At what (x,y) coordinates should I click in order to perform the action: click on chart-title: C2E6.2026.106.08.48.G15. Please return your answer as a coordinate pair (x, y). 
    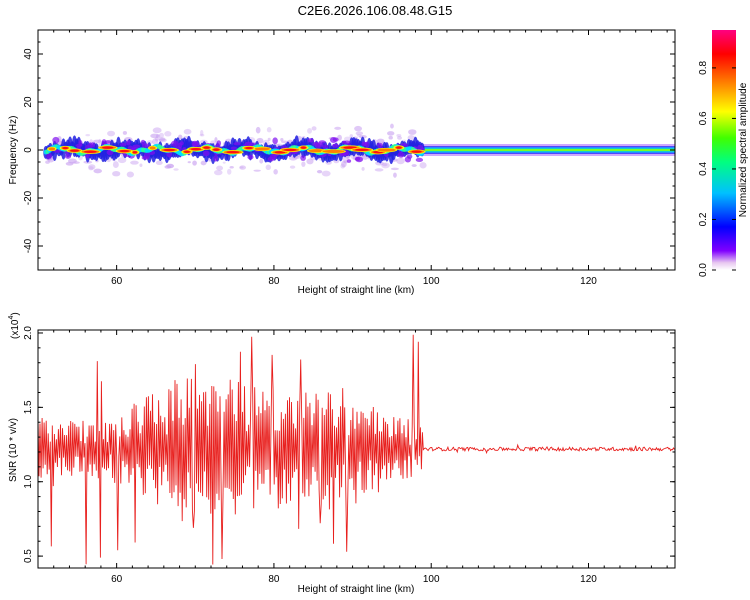
    Looking at the image, I should click on (375, 10).